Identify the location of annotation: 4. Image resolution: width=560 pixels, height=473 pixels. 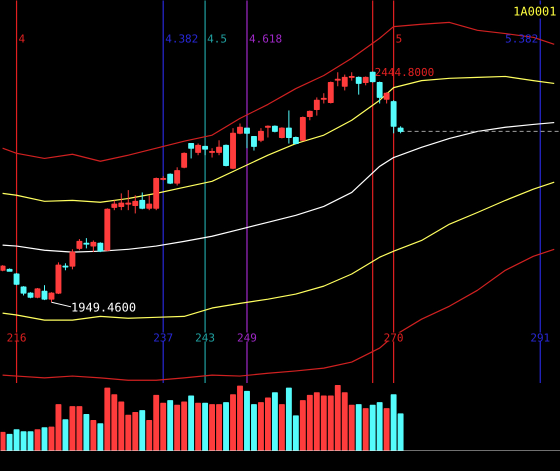
(22, 39).